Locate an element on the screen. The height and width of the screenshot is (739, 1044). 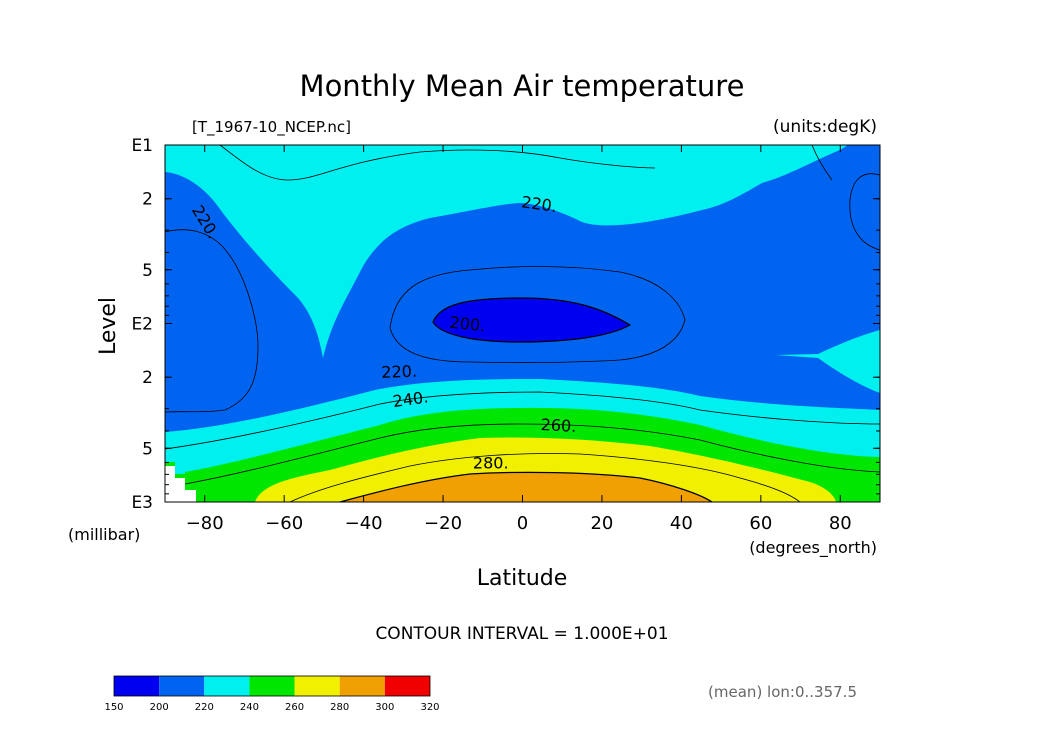
colorbar-label: 300 is located at coordinates (384, 707).